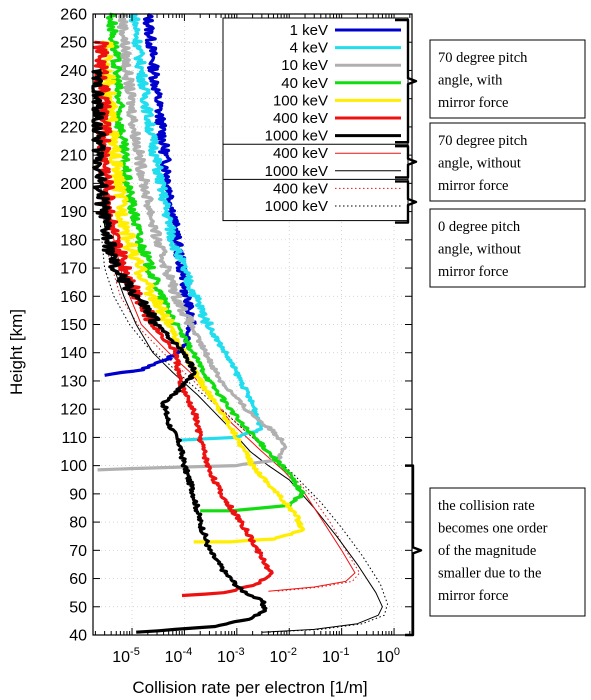 The image size is (591, 700). What do you see at coordinates (304, 65) in the screenshot?
I see `legend-label: 10 keV` at bounding box center [304, 65].